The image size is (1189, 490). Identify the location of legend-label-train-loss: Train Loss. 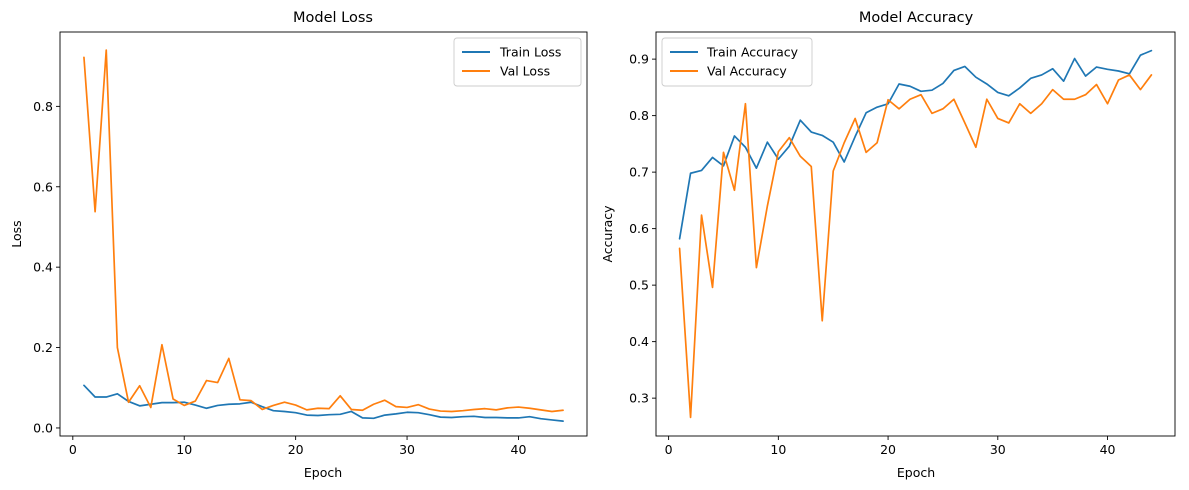
(530, 52).